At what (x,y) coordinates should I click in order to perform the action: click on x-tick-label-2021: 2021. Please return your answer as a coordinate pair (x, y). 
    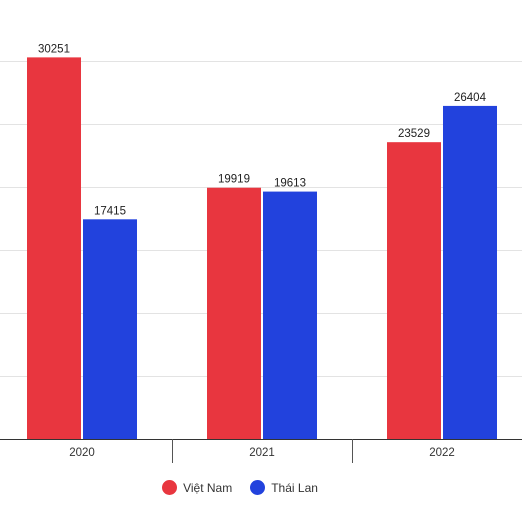
    Looking at the image, I should click on (262, 453).